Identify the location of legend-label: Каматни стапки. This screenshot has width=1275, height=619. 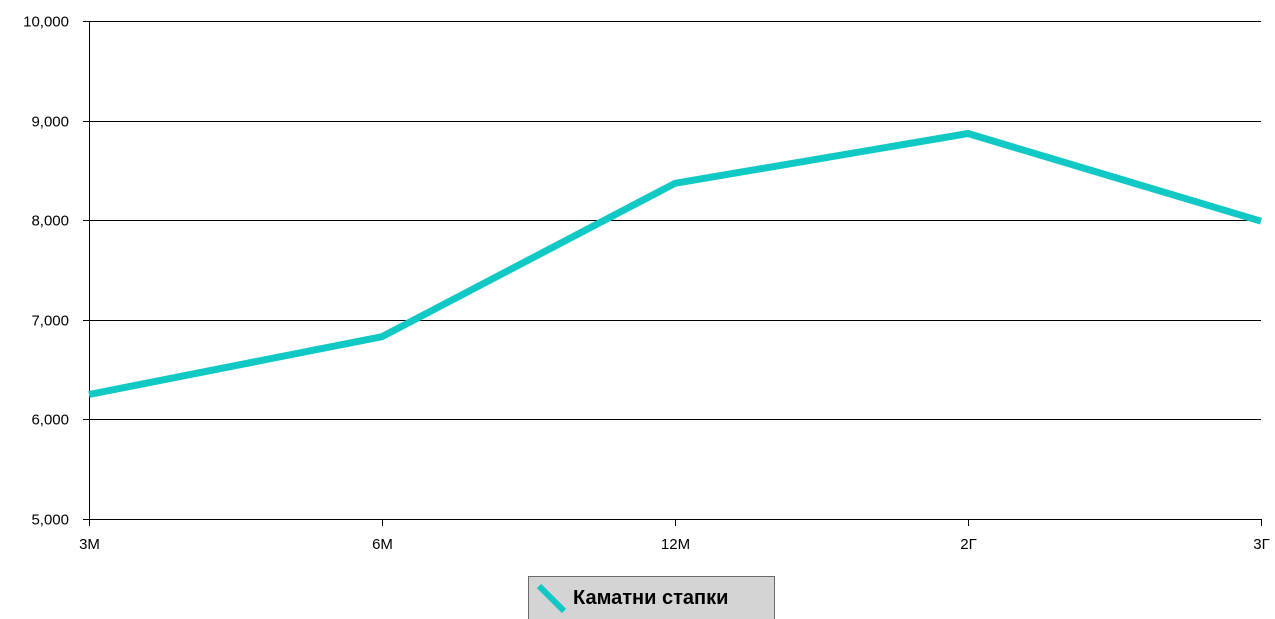
(651, 597).